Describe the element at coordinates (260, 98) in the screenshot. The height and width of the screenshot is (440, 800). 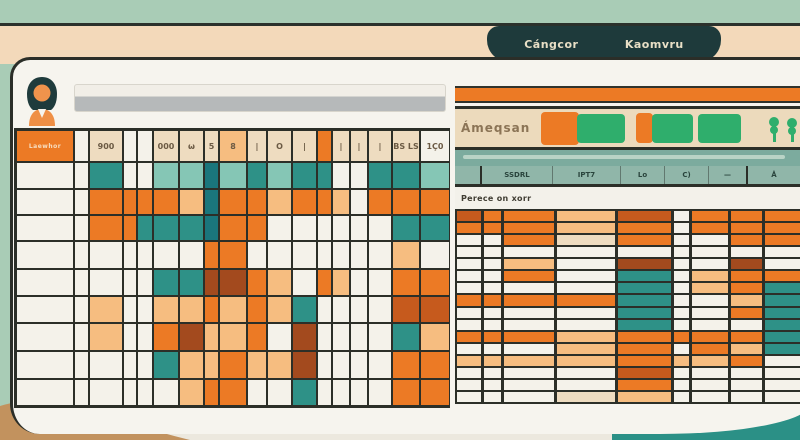
I see `search-input` at that location.